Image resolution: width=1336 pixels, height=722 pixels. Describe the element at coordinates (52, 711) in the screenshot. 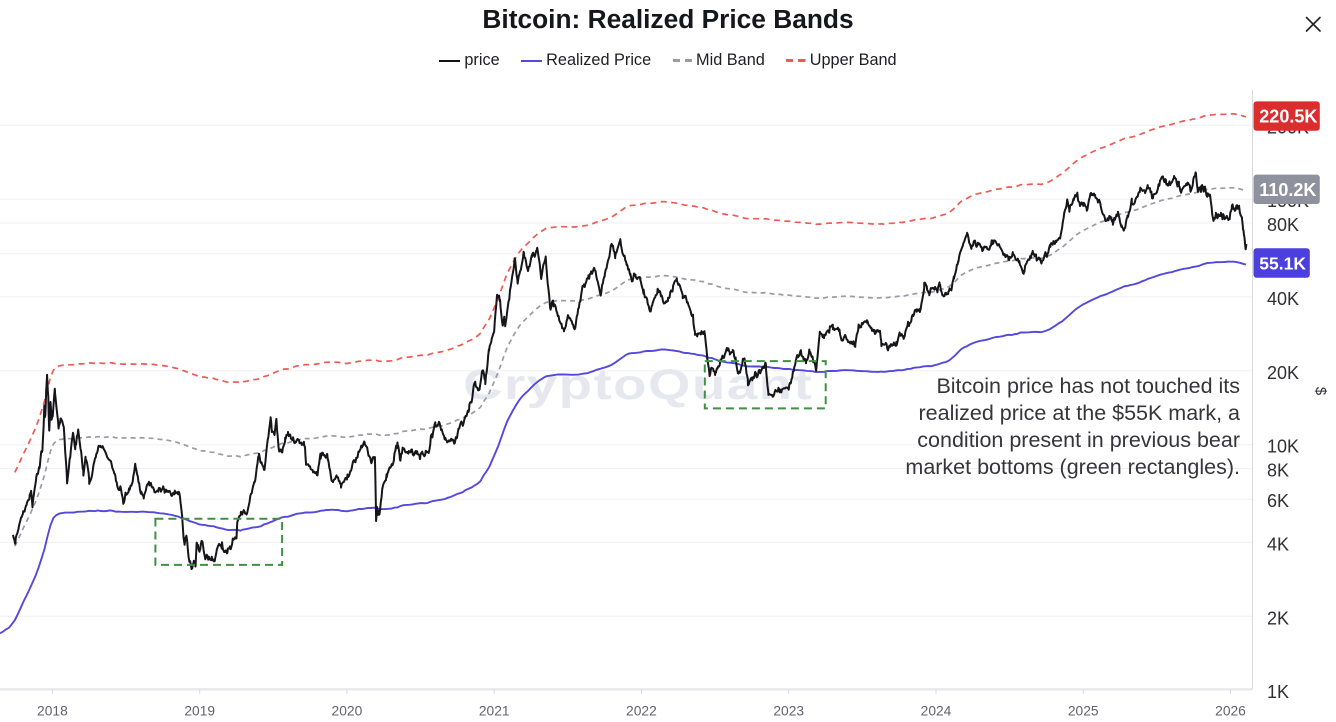

I see `svg-text: 2018` at that location.